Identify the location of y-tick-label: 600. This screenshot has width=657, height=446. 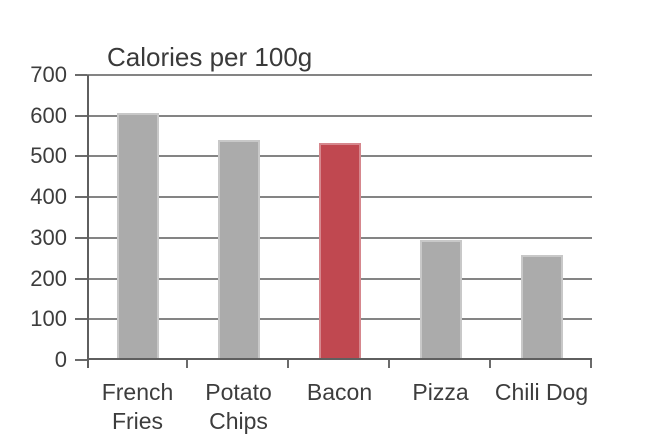
(48, 115).